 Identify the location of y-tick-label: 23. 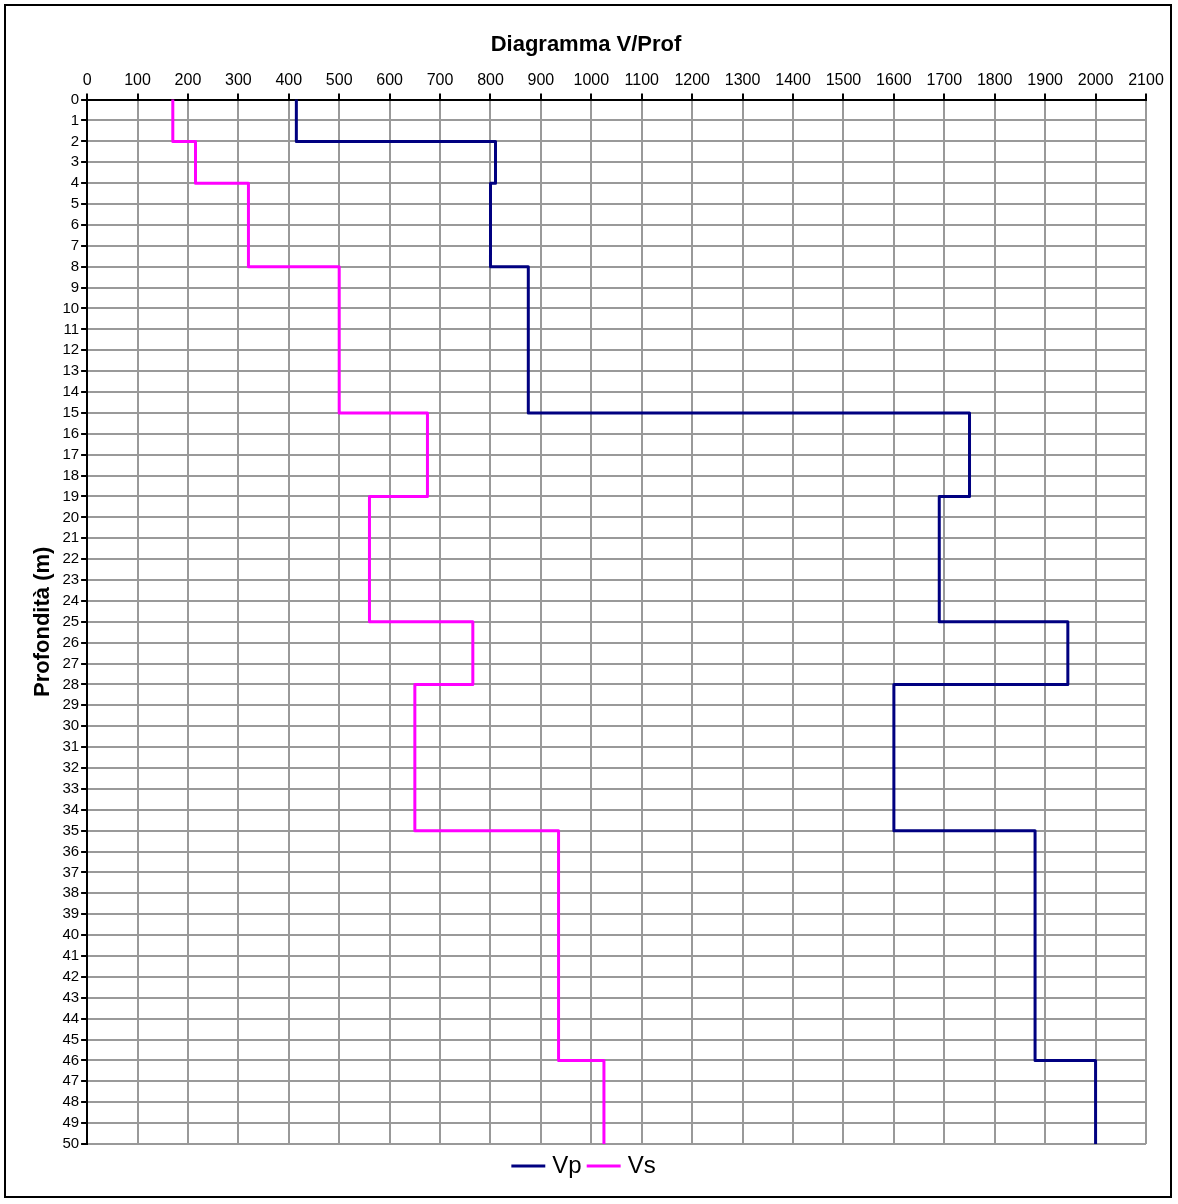
(71, 579).